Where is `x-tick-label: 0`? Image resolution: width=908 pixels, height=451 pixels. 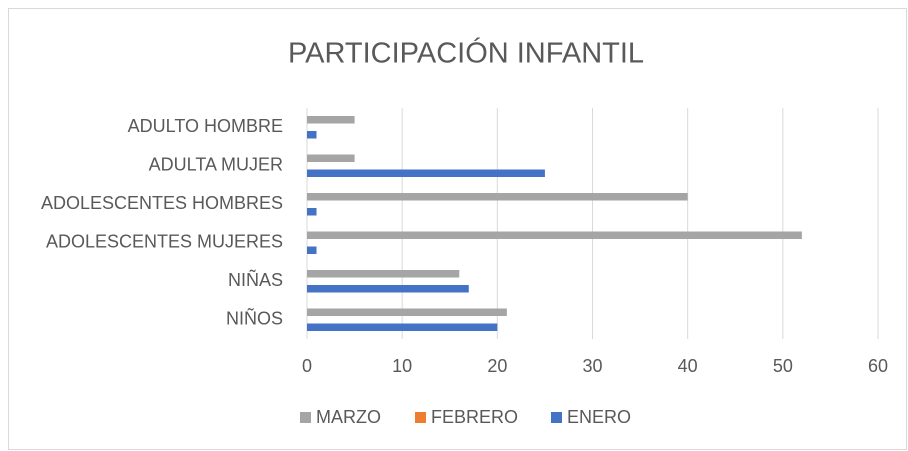 x-tick-label: 0 is located at coordinates (307, 366).